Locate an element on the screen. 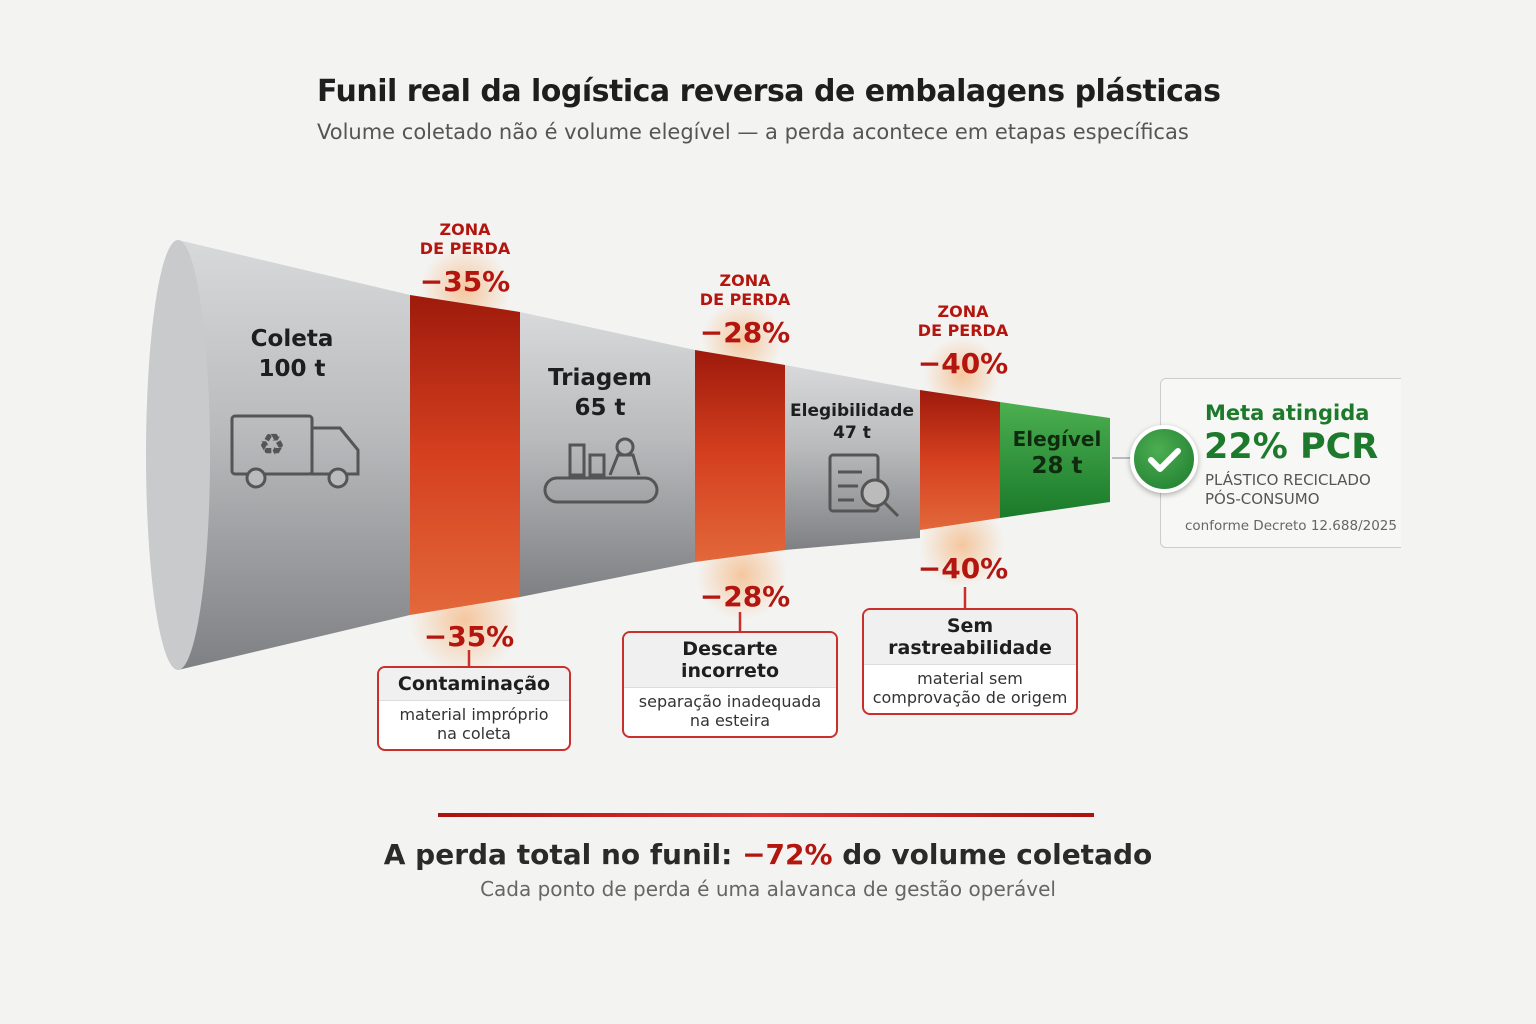 The height and width of the screenshot is (1024, 1536). funnel-segment-triagem is located at coordinates (607, 454).